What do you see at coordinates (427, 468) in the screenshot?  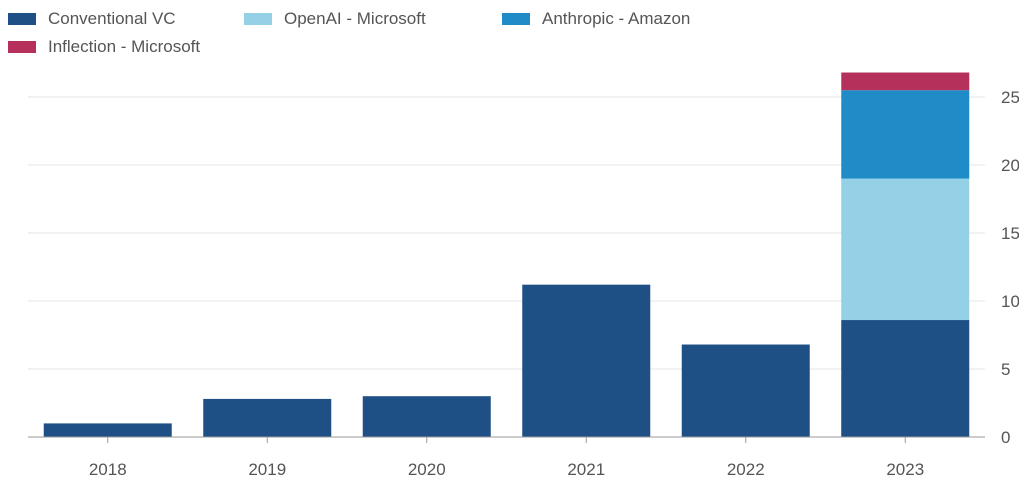 I see `x-tick-label: 2020` at bounding box center [427, 468].